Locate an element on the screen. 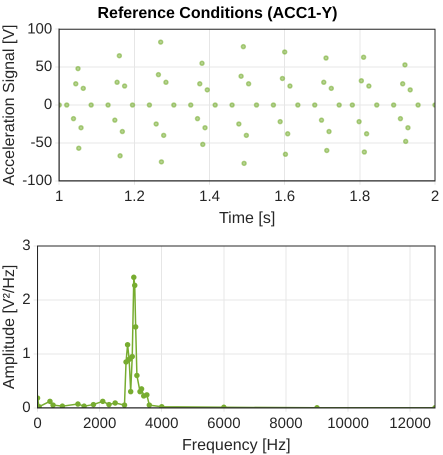 The width and height of the screenshot is (443, 455). x-tick-label: 12000 is located at coordinates (410, 423).